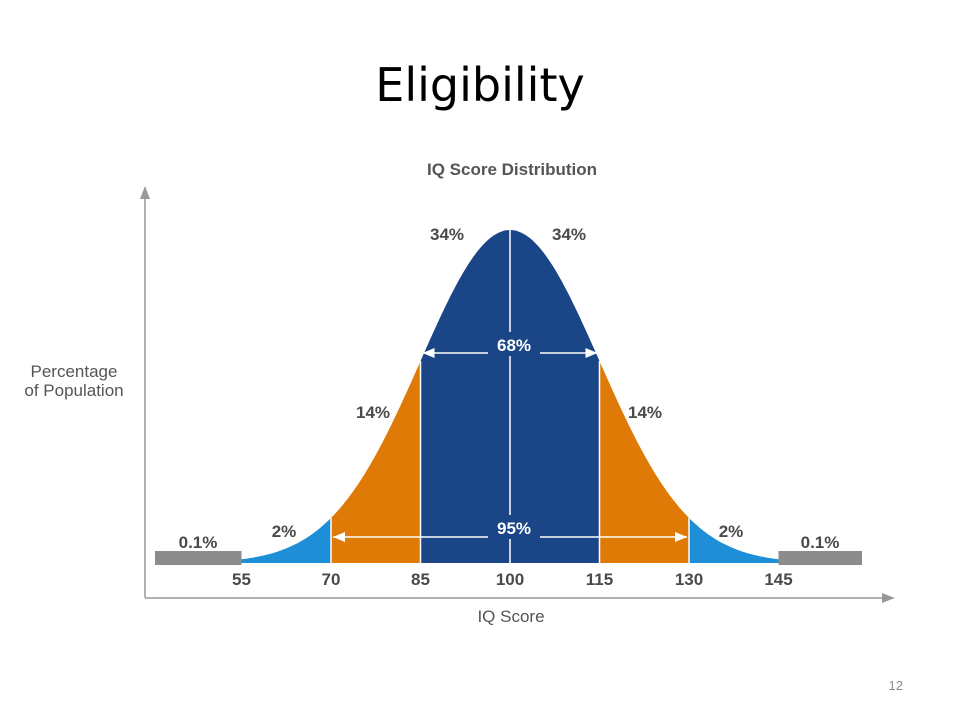 The image size is (960, 720). Describe the element at coordinates (74, 371) in the screenshot. I see `y-axis-label-line1: Percentage` at that location.